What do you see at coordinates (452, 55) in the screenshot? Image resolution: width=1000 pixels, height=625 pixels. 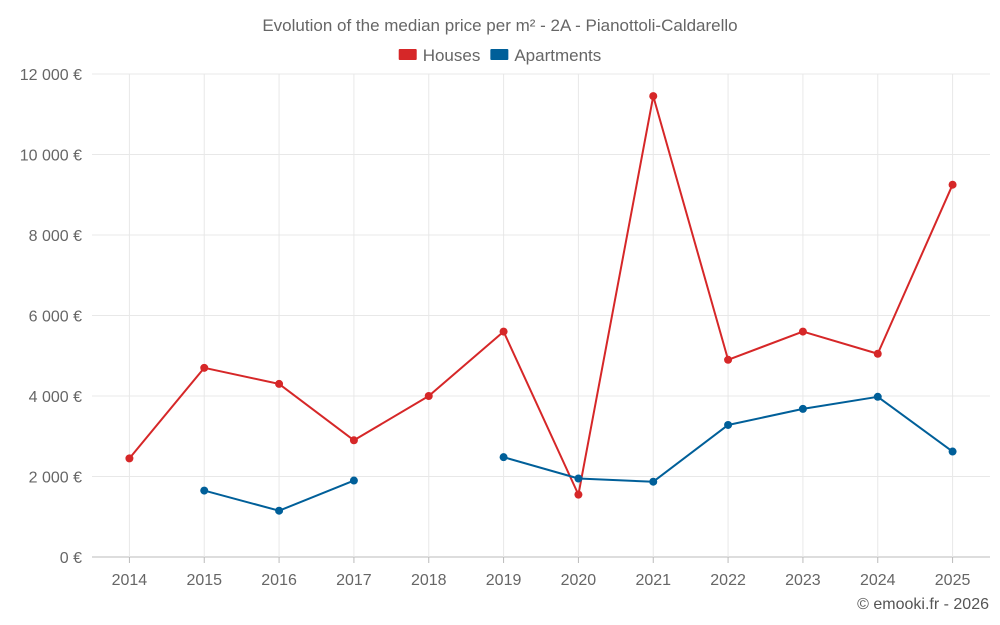 I see `legend-label: Houses` at bounding box center [452, 55].